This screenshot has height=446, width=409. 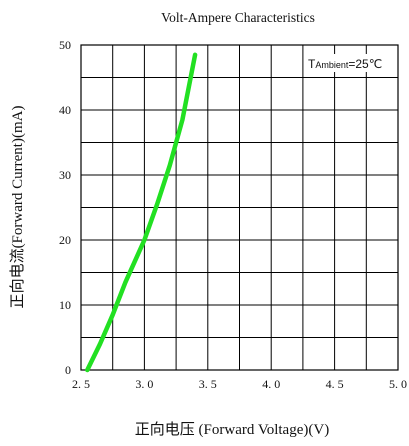 What do you see at coordinates (17, 207) in the screenshot?
I see `y-axis-label: 正向电流(Forward Current)(mA)` at bounding box center [17, 207].